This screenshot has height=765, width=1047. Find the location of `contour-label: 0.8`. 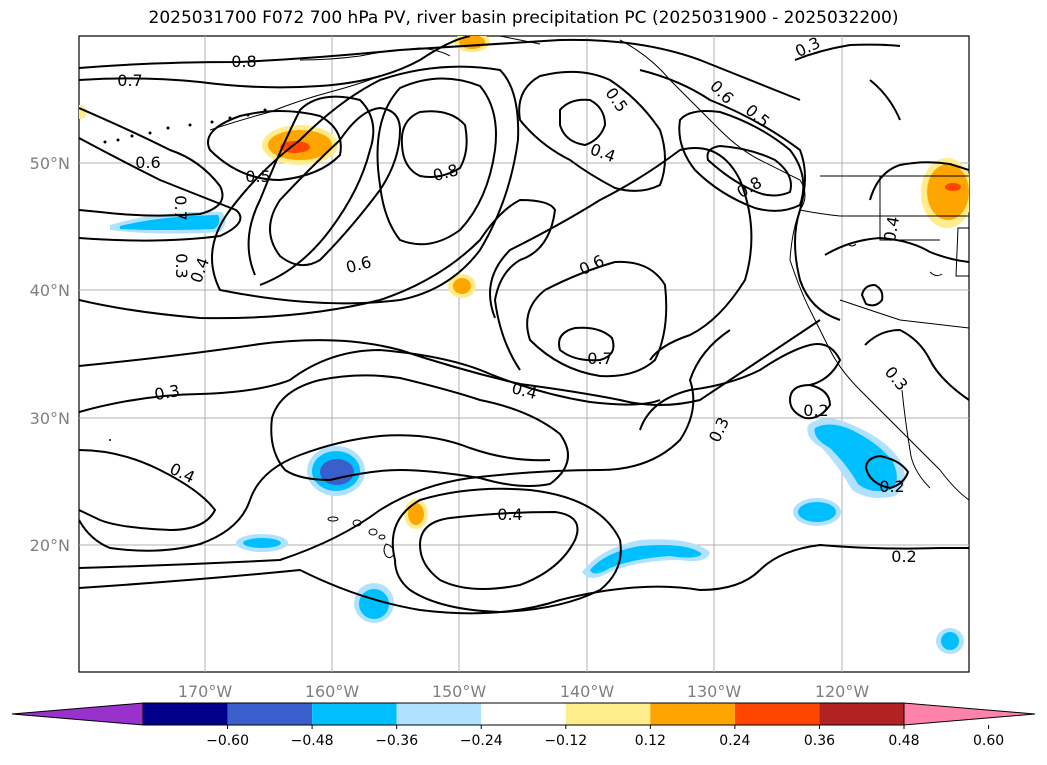

contour-label: 0.8 is located at coordinates (243, 61).